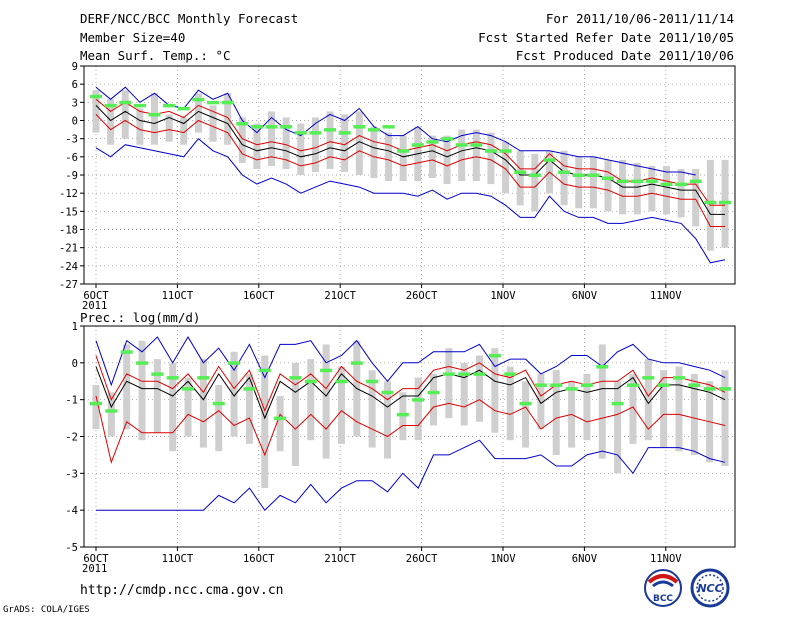 Image resolution: width=800 pixels, height=618 pixels. Describe the element at coordinates (666, 559) in the screenshot. I see `x-tick-label: 11NOV` at that location.